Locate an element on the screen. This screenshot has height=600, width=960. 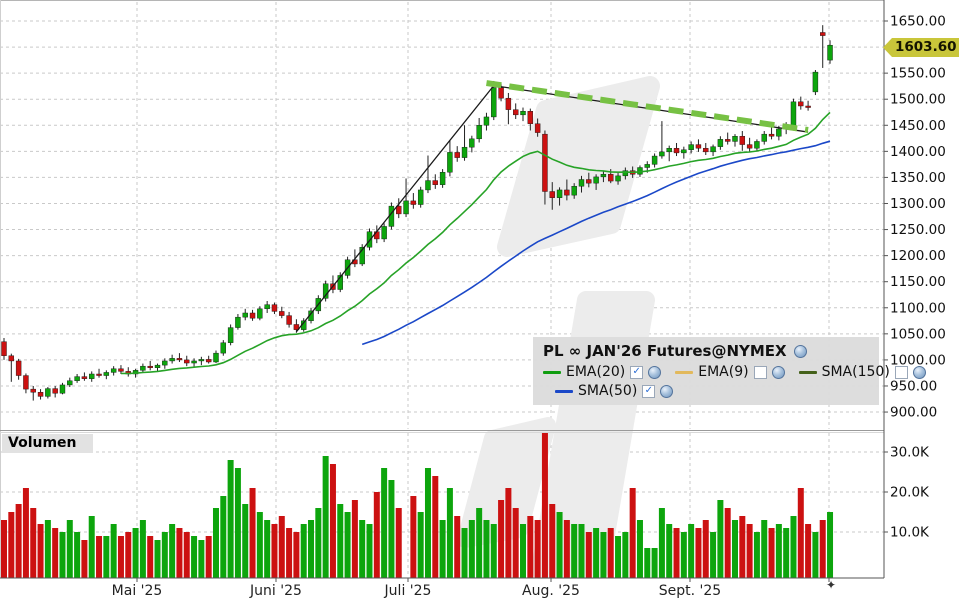
legend-item-ema9: EMA(9) is located at coordinates (730, 372).